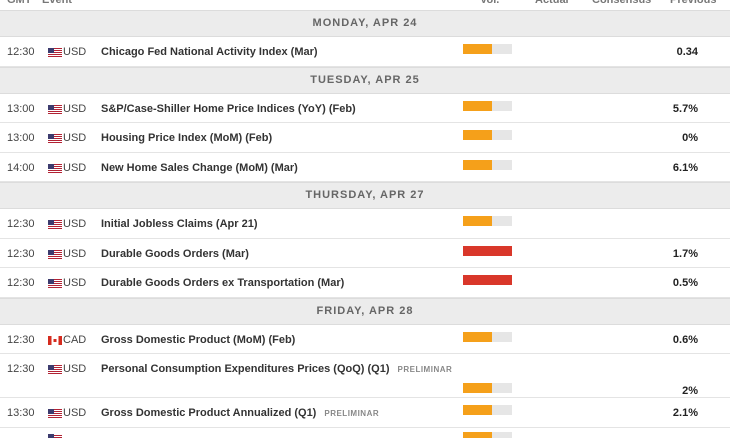  Describe the element at coordinates (552, 3) in the screenshot. I see `column-header: Actual` at that location.